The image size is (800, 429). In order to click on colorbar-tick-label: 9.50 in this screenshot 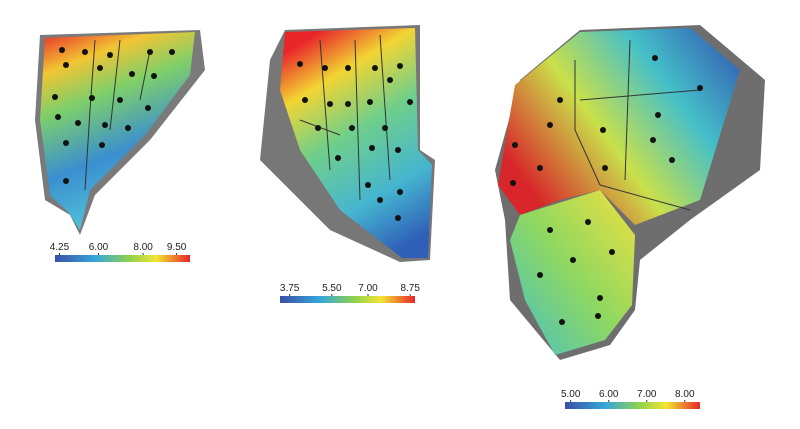, I will do `click(177, 247)`.